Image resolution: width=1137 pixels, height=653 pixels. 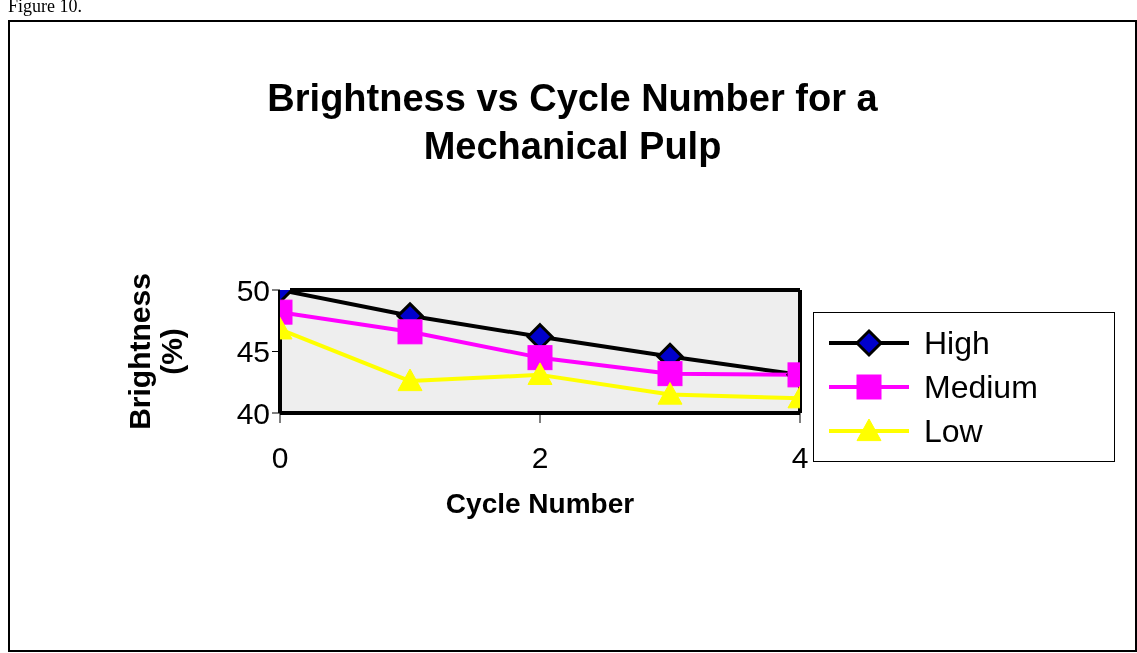 What do you see at coordinates (155, 351) in the screenshot?
I see `y-axis-title: Brightness (%)` at bounding box center [155, 351].